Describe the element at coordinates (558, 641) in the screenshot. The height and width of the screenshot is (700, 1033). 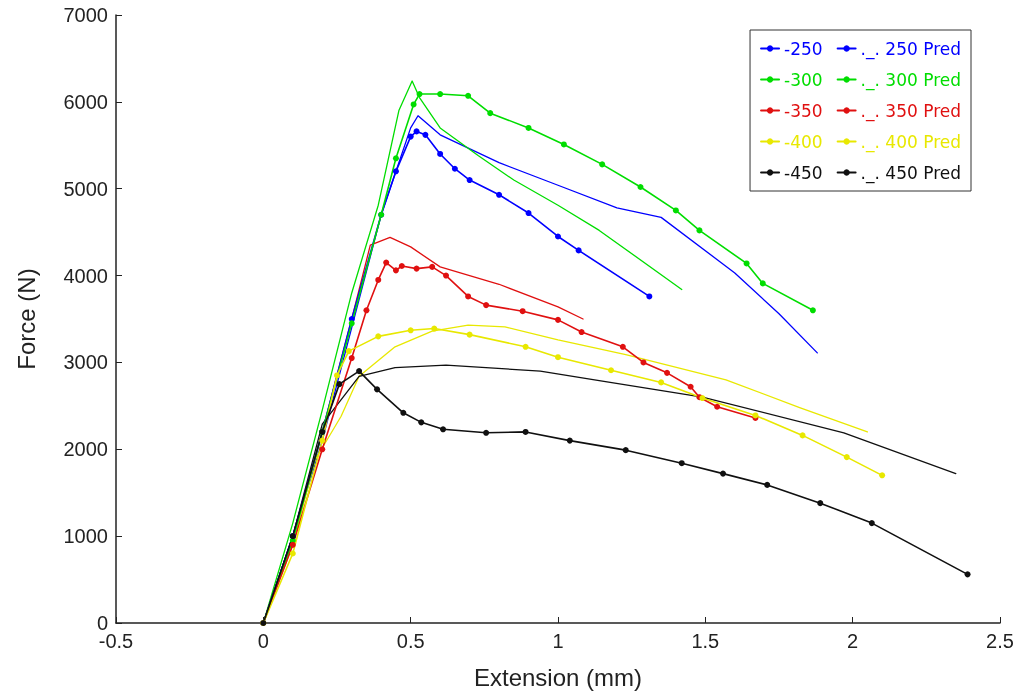
I see `x-tick-label: 1` at that location.